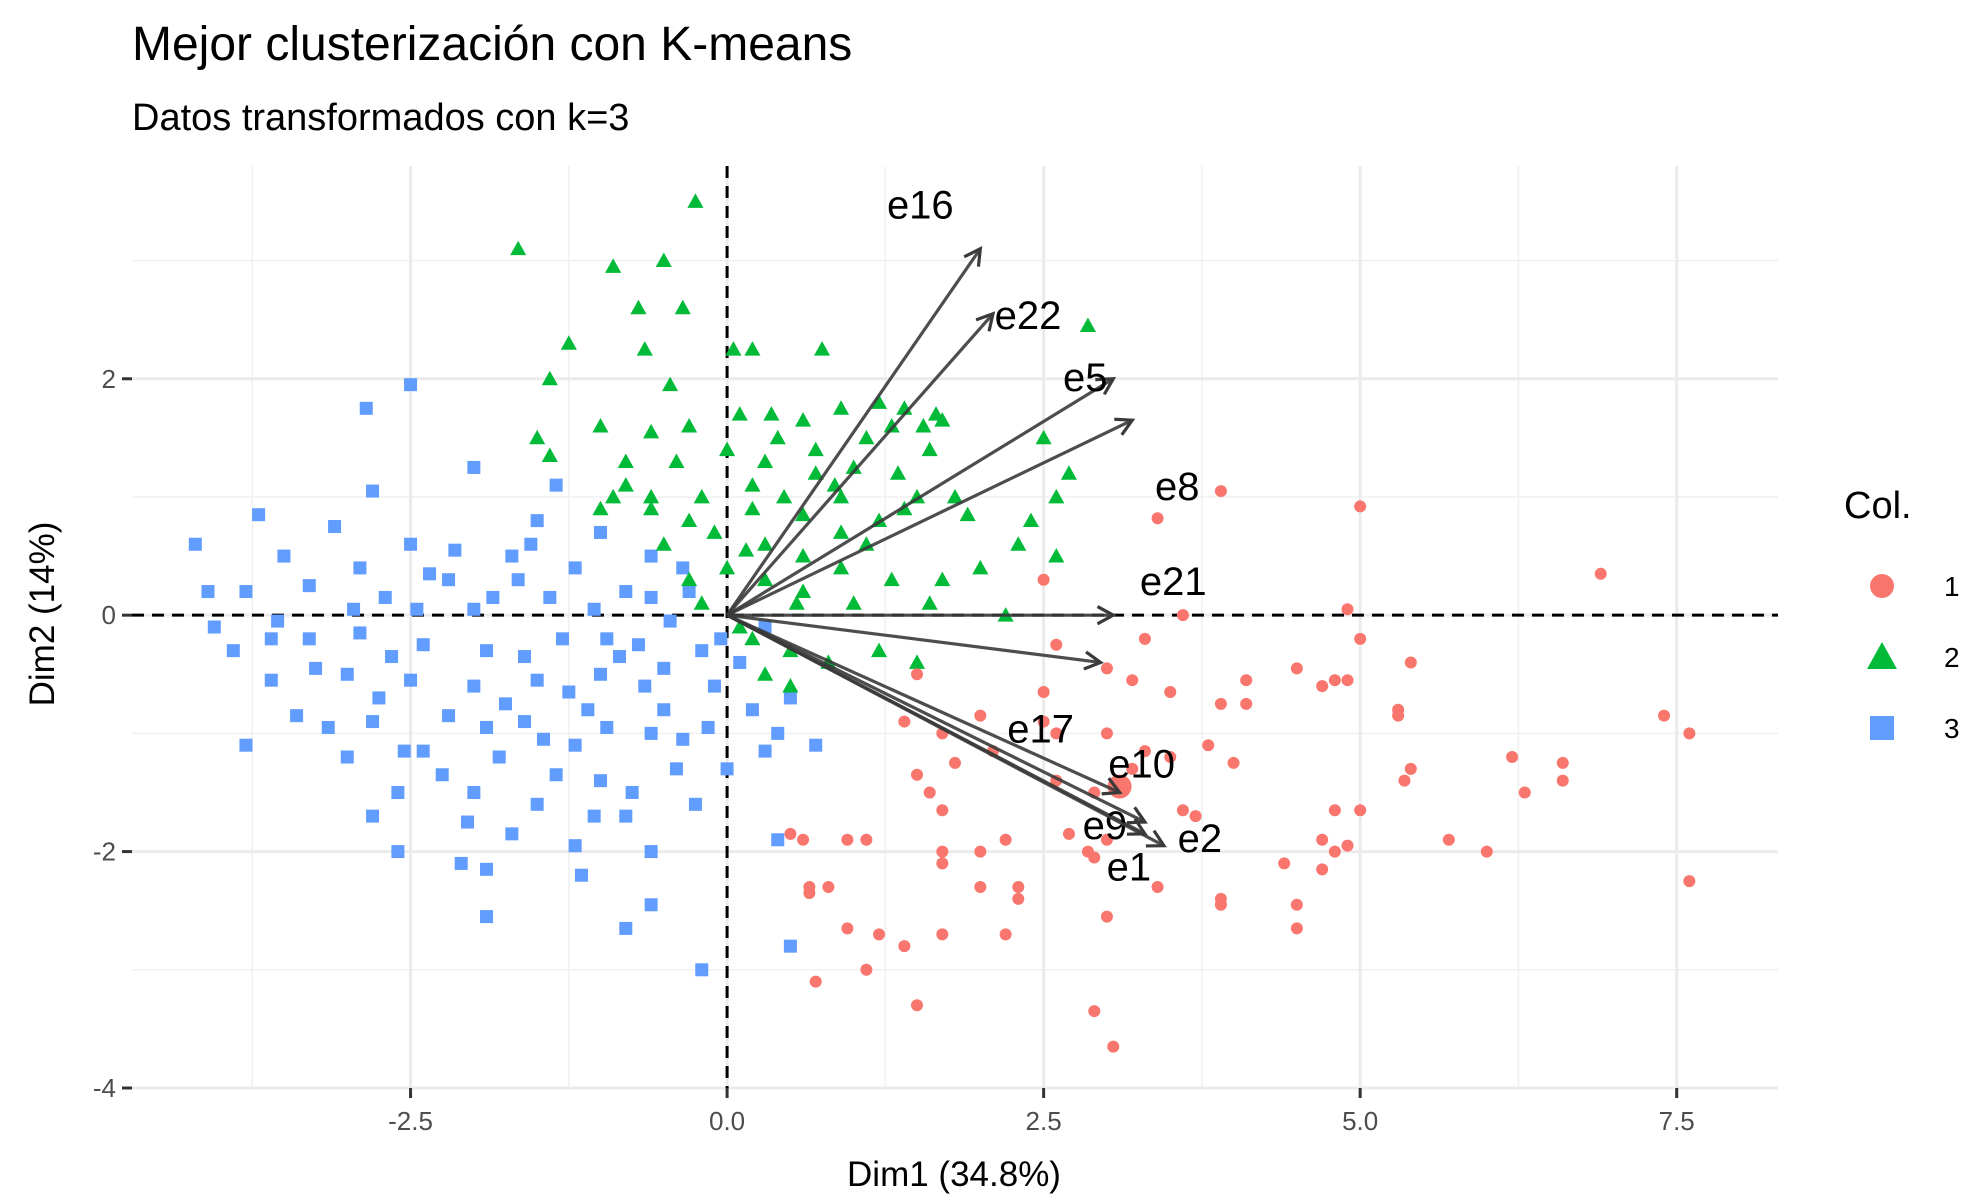 The height and width of the screenshot is (1200, 1980). What do you see at coordinates (1129, 868) in the screenshot?
I see `vector-label-e1: e1` at bounding box center [1129, 868].